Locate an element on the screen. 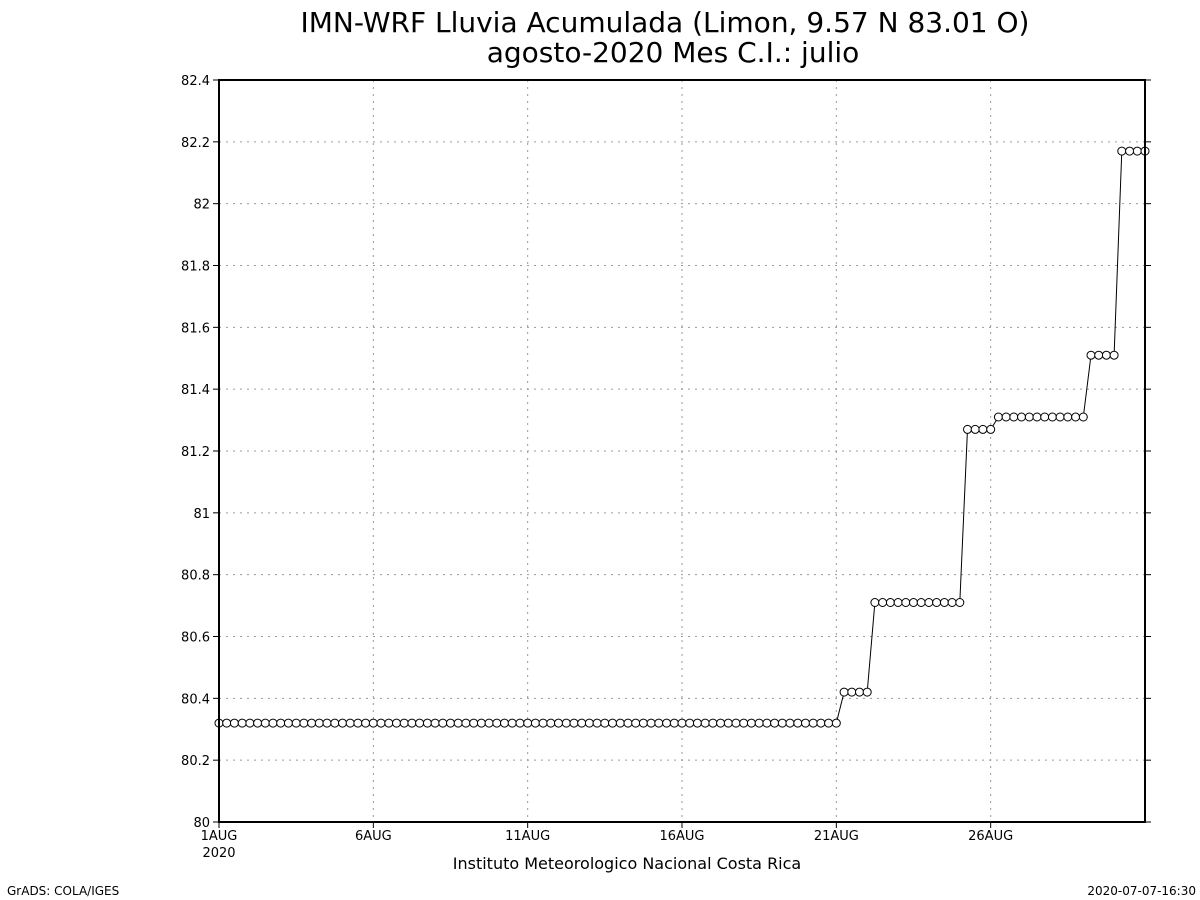 This screenshot has height=900, width=1200. y-tick-label: 80 is located at coordinates (201, 823).